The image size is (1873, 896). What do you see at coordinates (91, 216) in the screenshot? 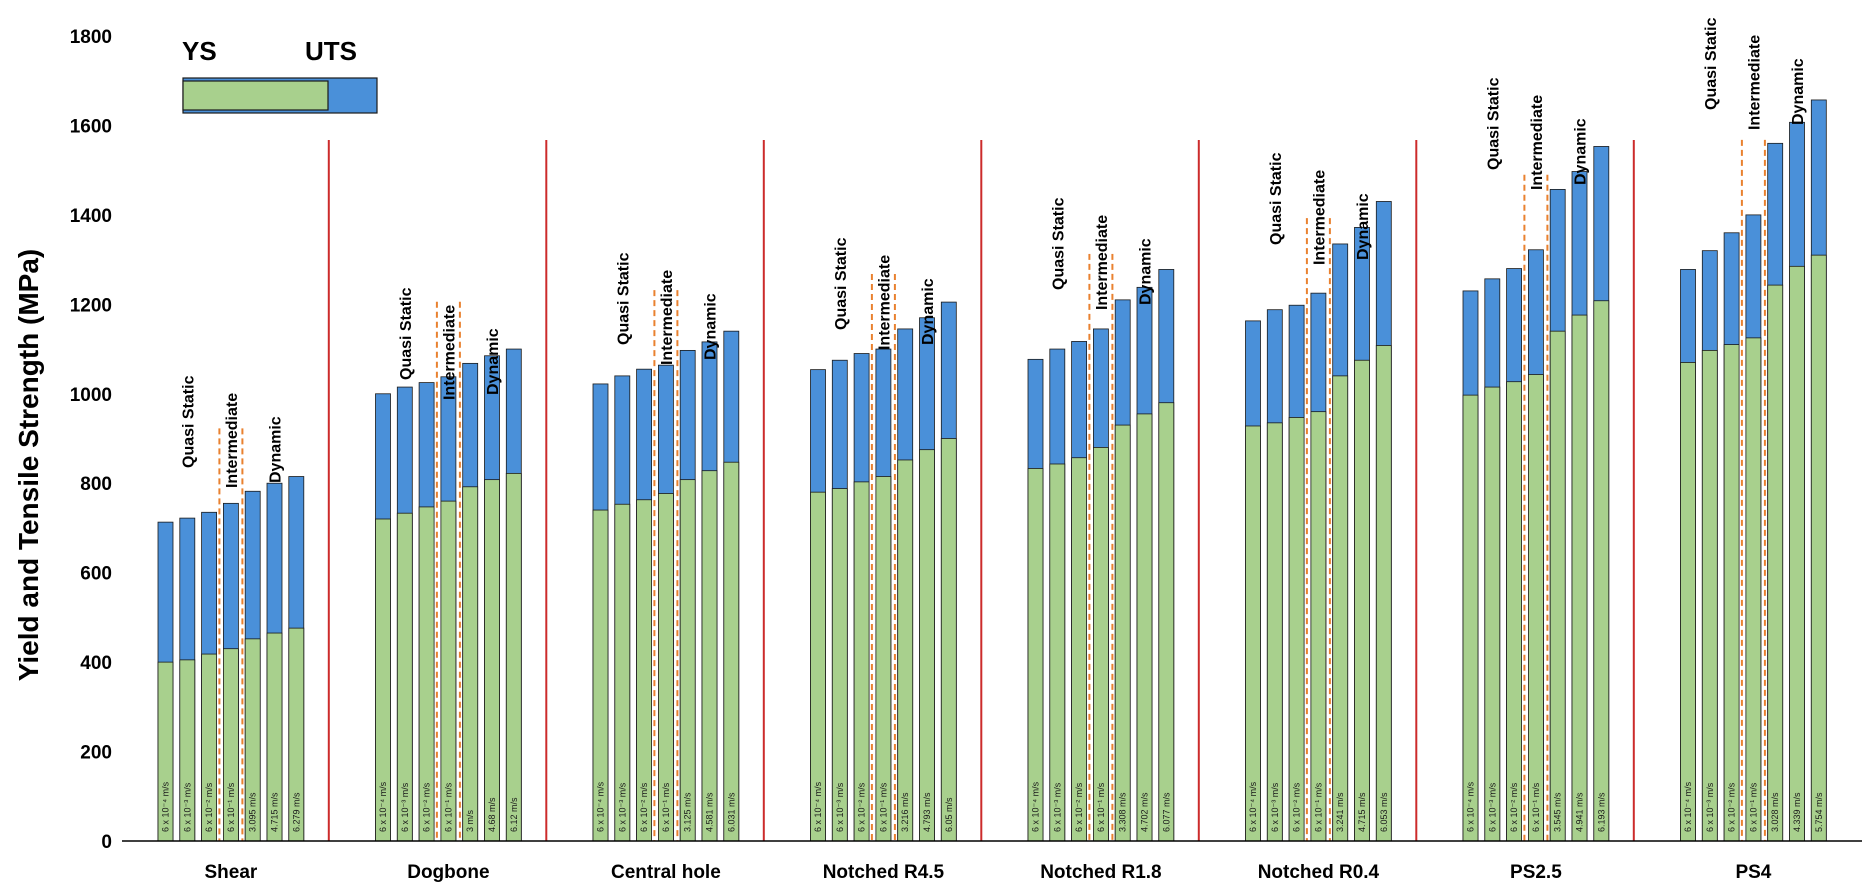
I see `y-tick-label: 1400` at bounding box center [91, 216].